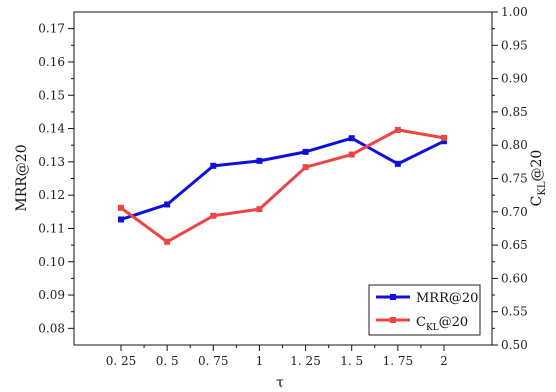  I want to click on y-left-tick-label: 0.15, so click(51, 95).